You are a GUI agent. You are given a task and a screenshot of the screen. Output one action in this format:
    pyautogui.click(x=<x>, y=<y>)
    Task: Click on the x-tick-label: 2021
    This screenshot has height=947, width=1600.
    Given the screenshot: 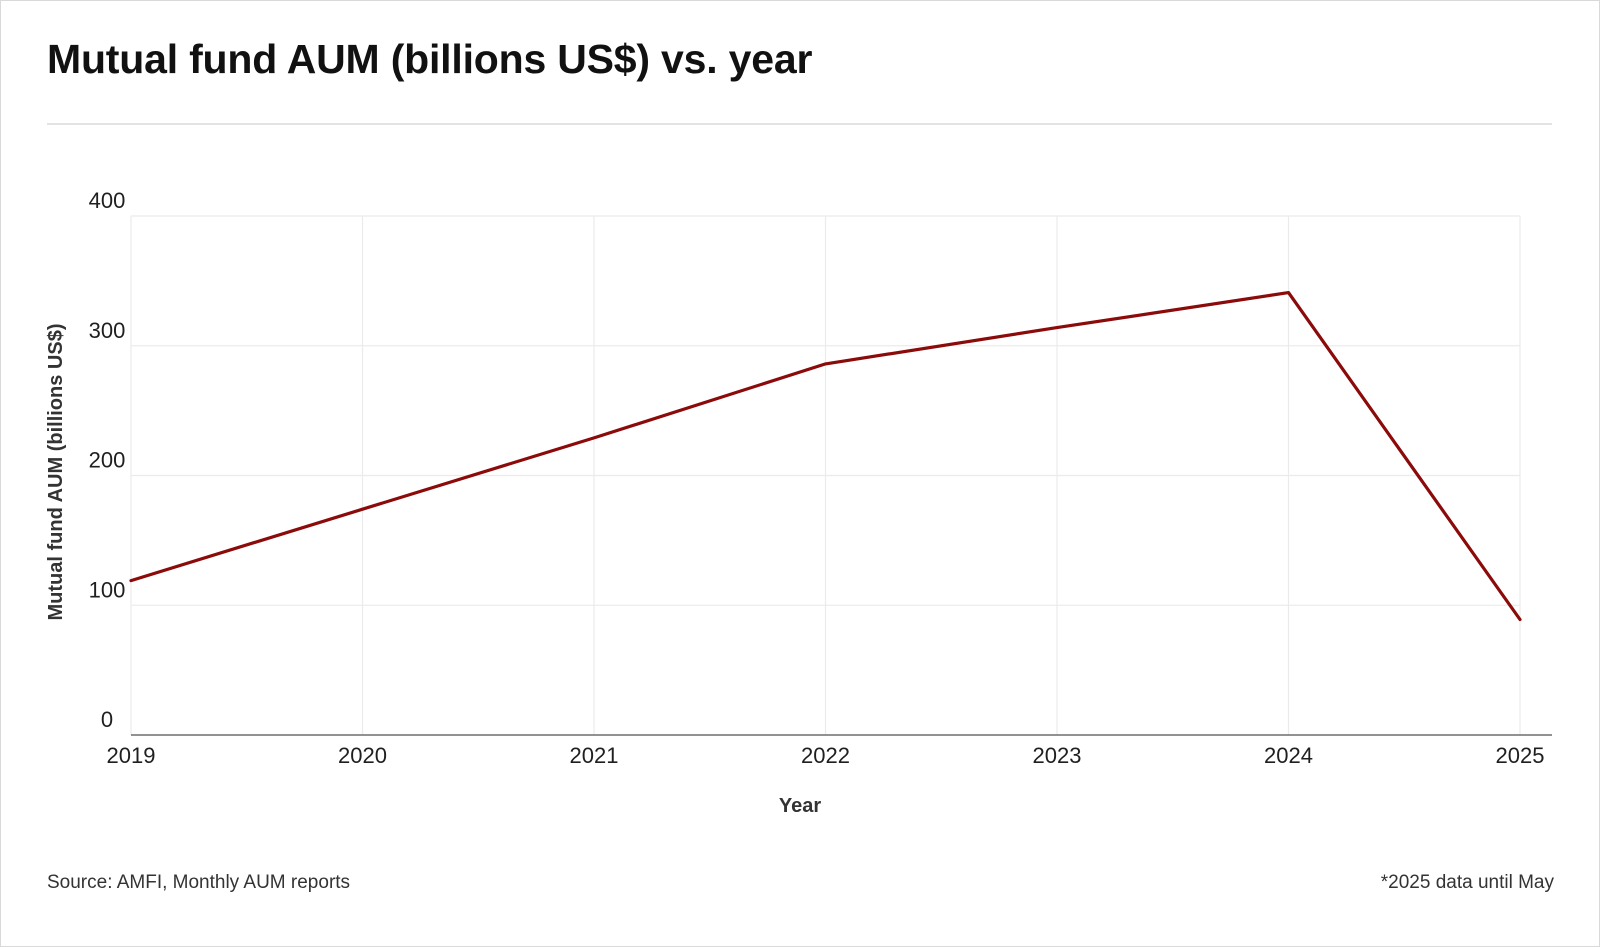 What is the action you would take?
    pyautogui.click(x=594, y=755)
    